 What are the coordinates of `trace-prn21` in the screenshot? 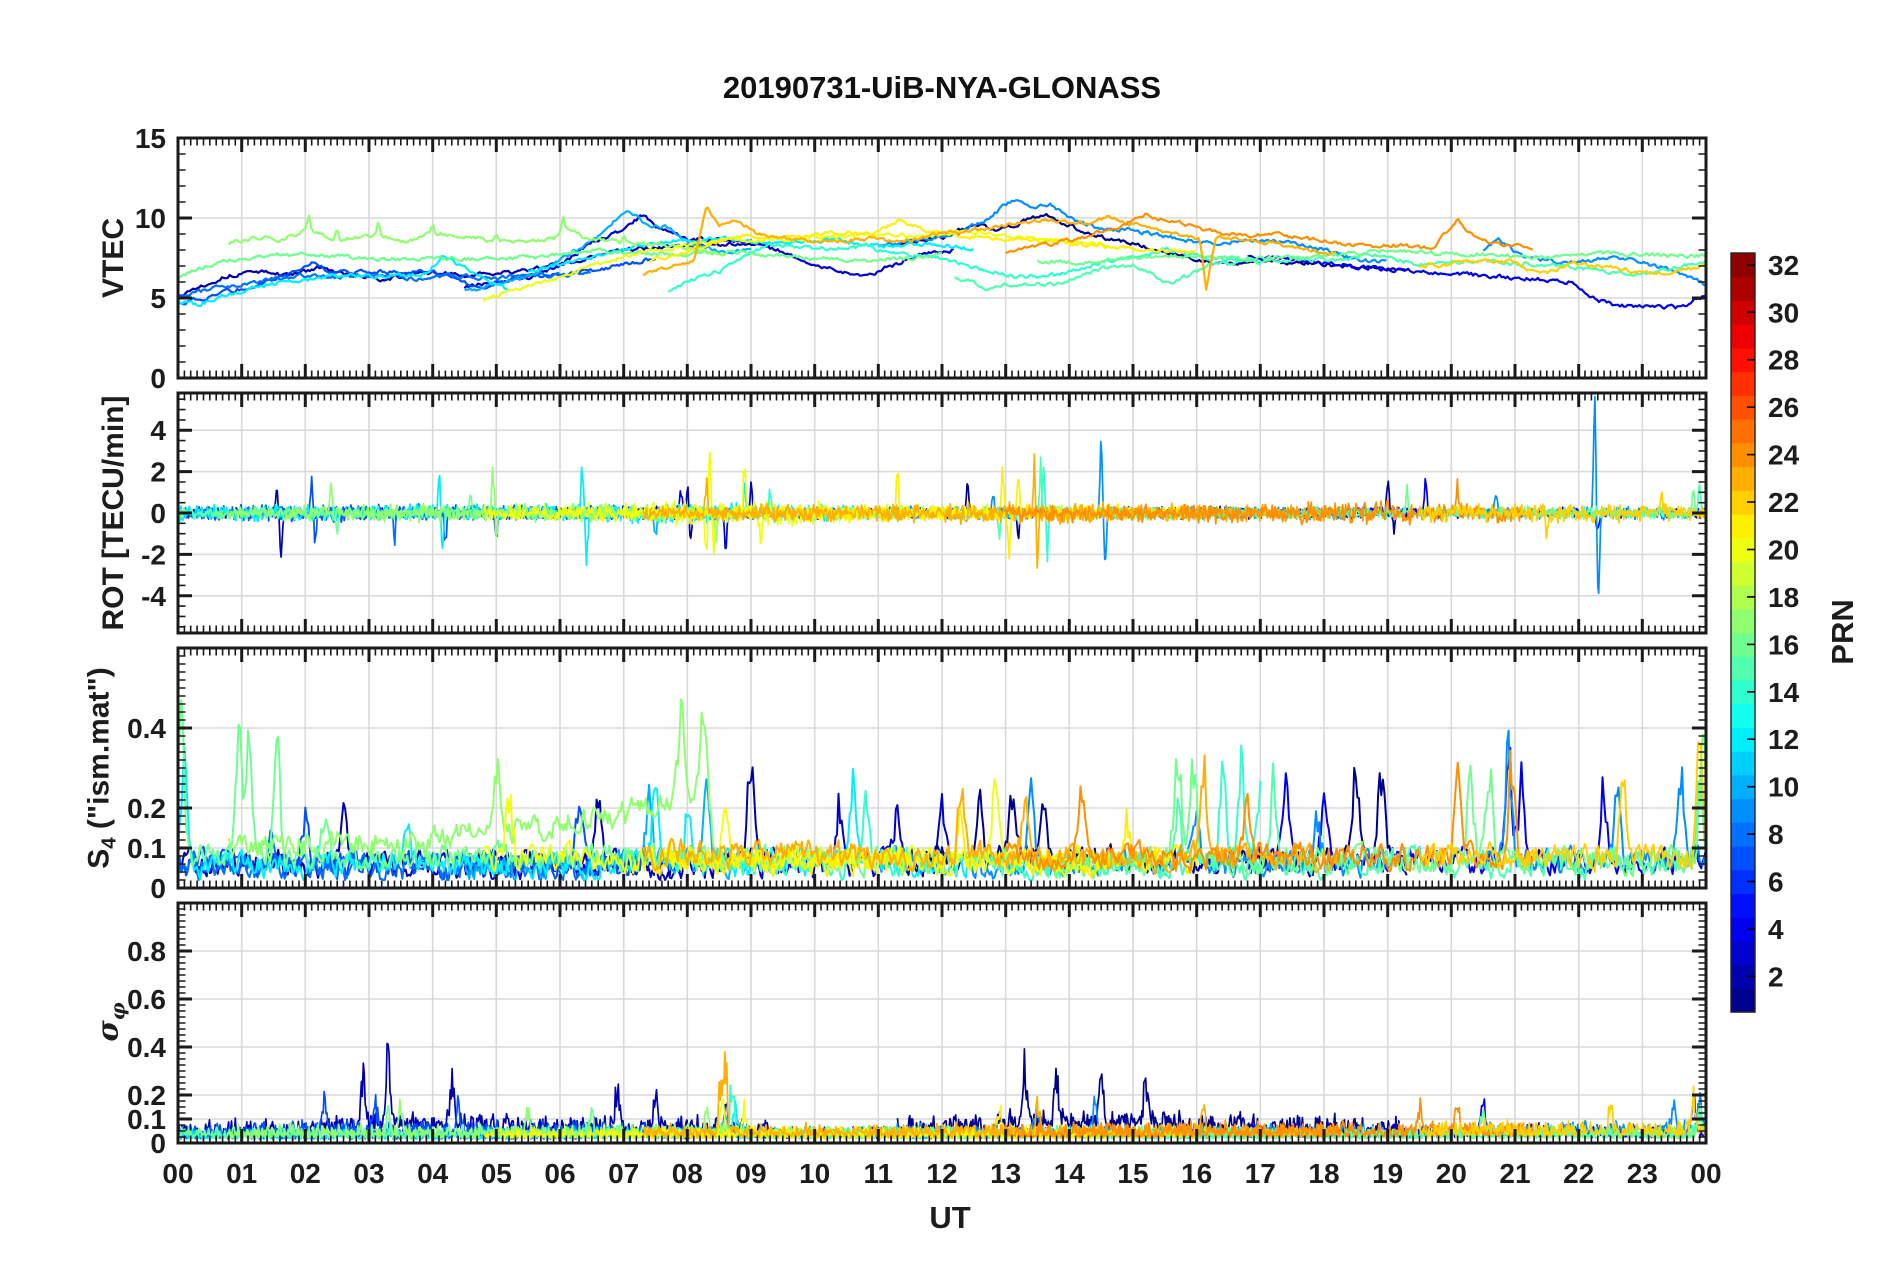 It's located at (922, 241).